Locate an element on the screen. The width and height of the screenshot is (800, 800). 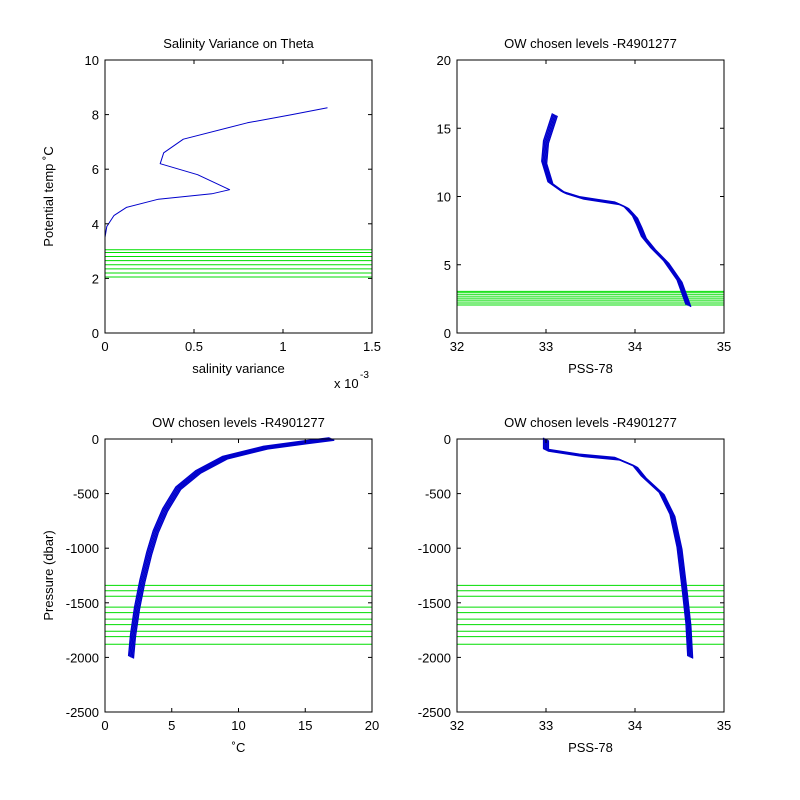
x-tick-label: 5 is located at coordinates (171, 725).